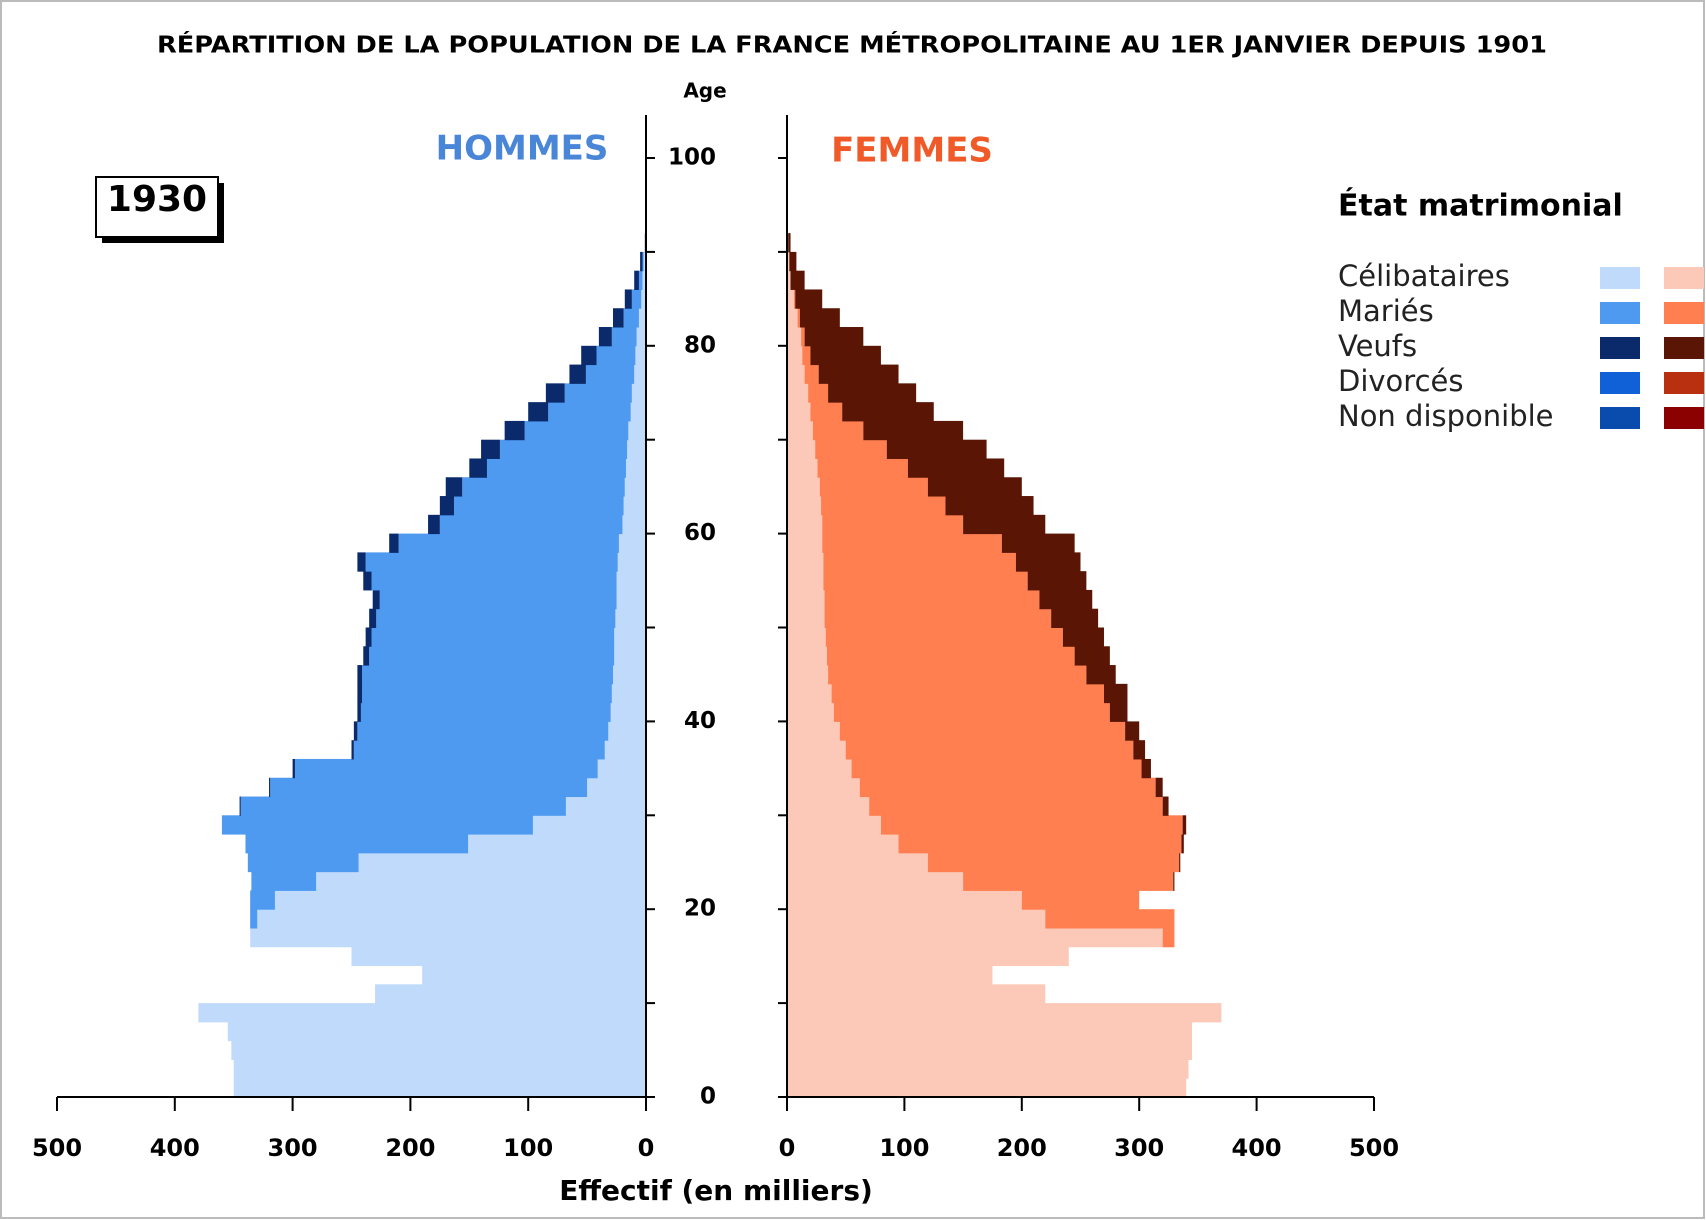  What do you see at coordinates (912, 151) in the screenshot?
I see `women-label: FEMMES` at bounding box center [912, 151].